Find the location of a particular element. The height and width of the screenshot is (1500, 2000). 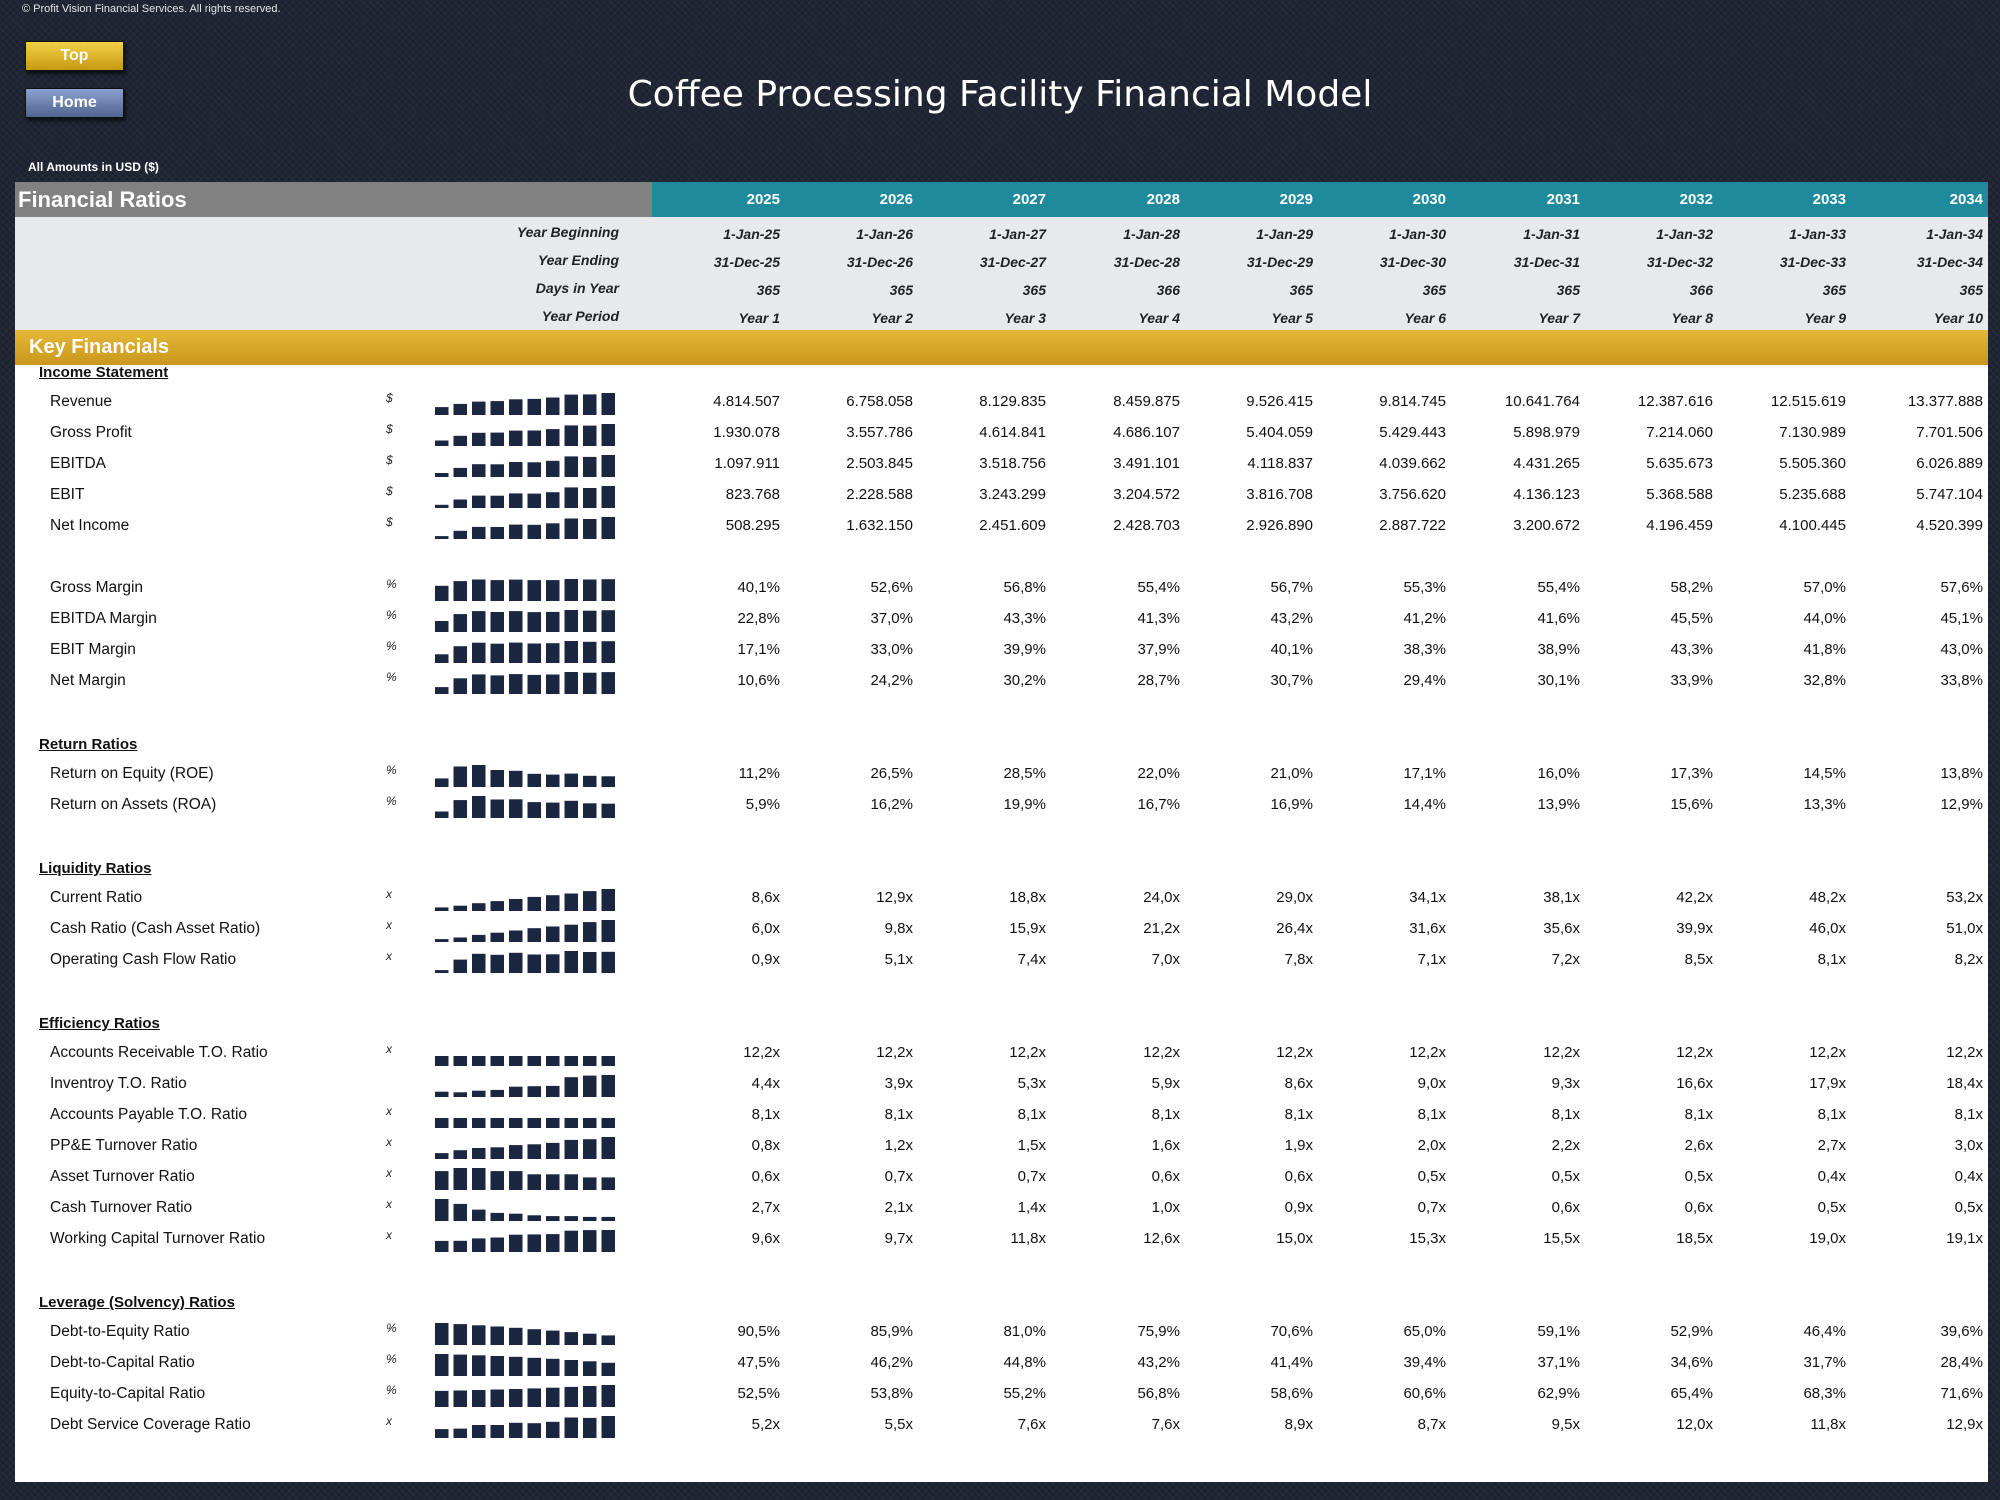

year-period-value: Year 8 is located at coordinates (1692, 318).